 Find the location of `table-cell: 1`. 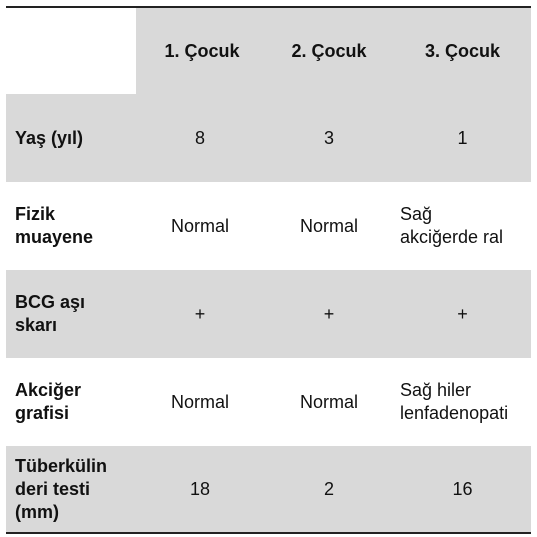

table-cell: 1 is located at coordinates (462, 137).